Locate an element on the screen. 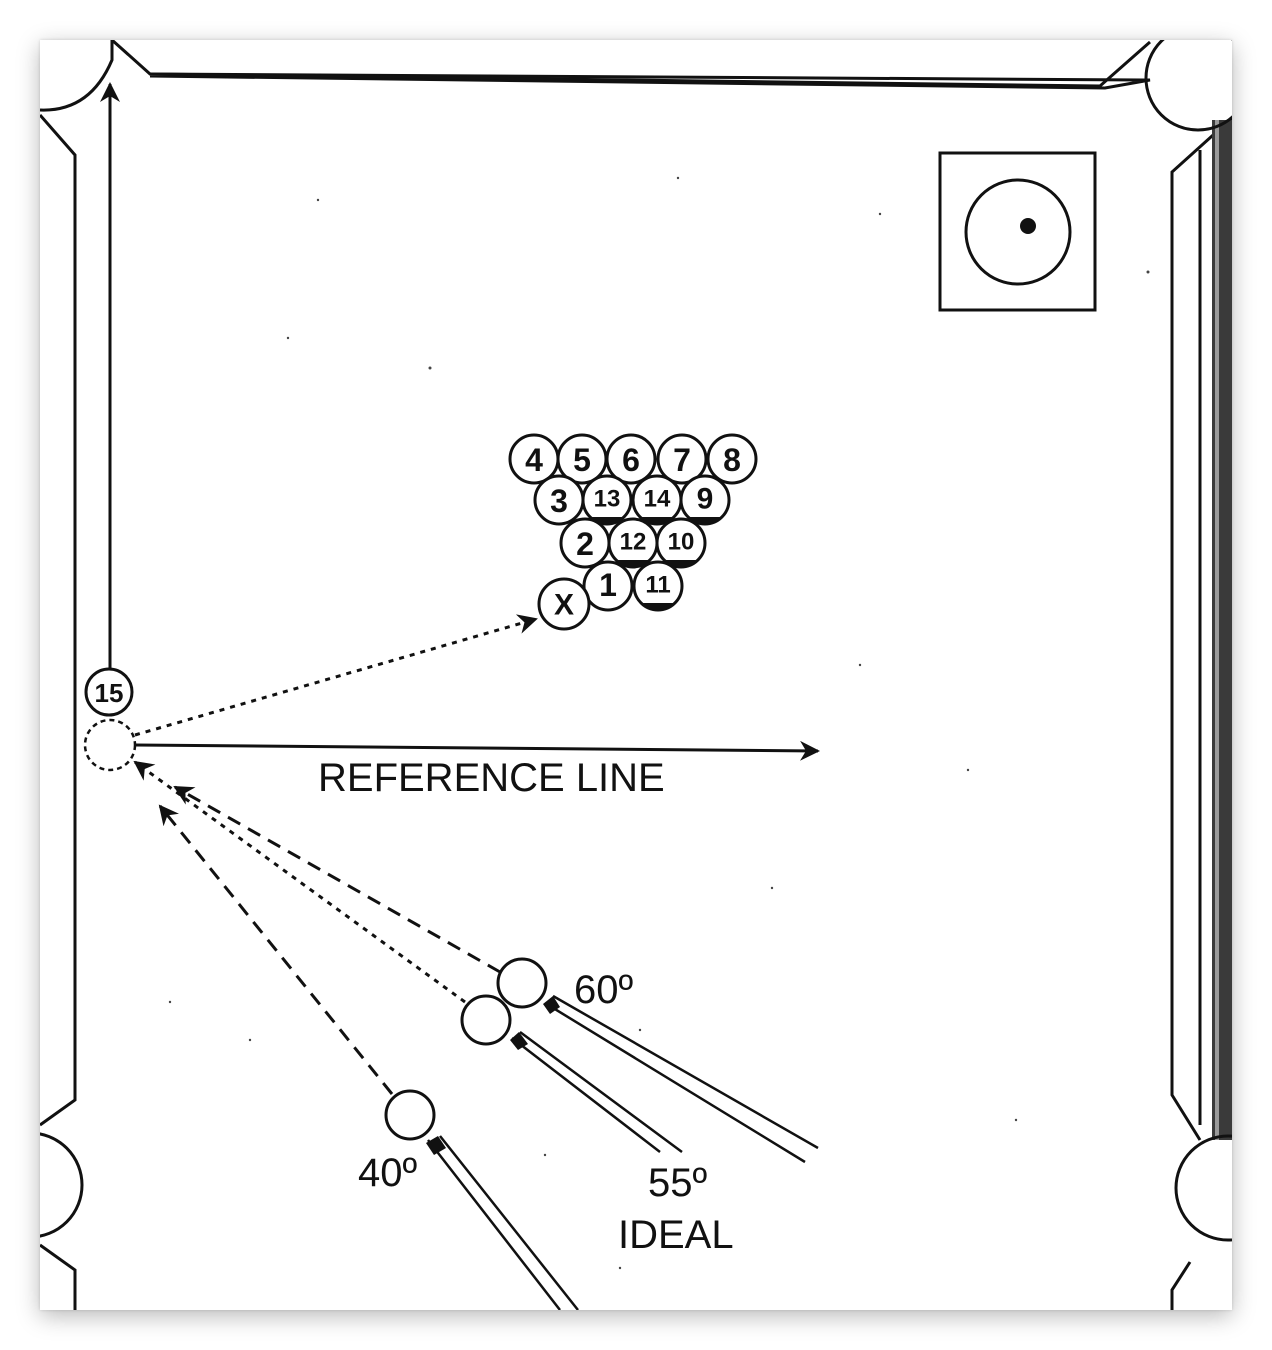  ball-rack: 4 5 6 7 8 3 13 14 9 2 12 10 1 11 X is located at coordinates (633, 532).